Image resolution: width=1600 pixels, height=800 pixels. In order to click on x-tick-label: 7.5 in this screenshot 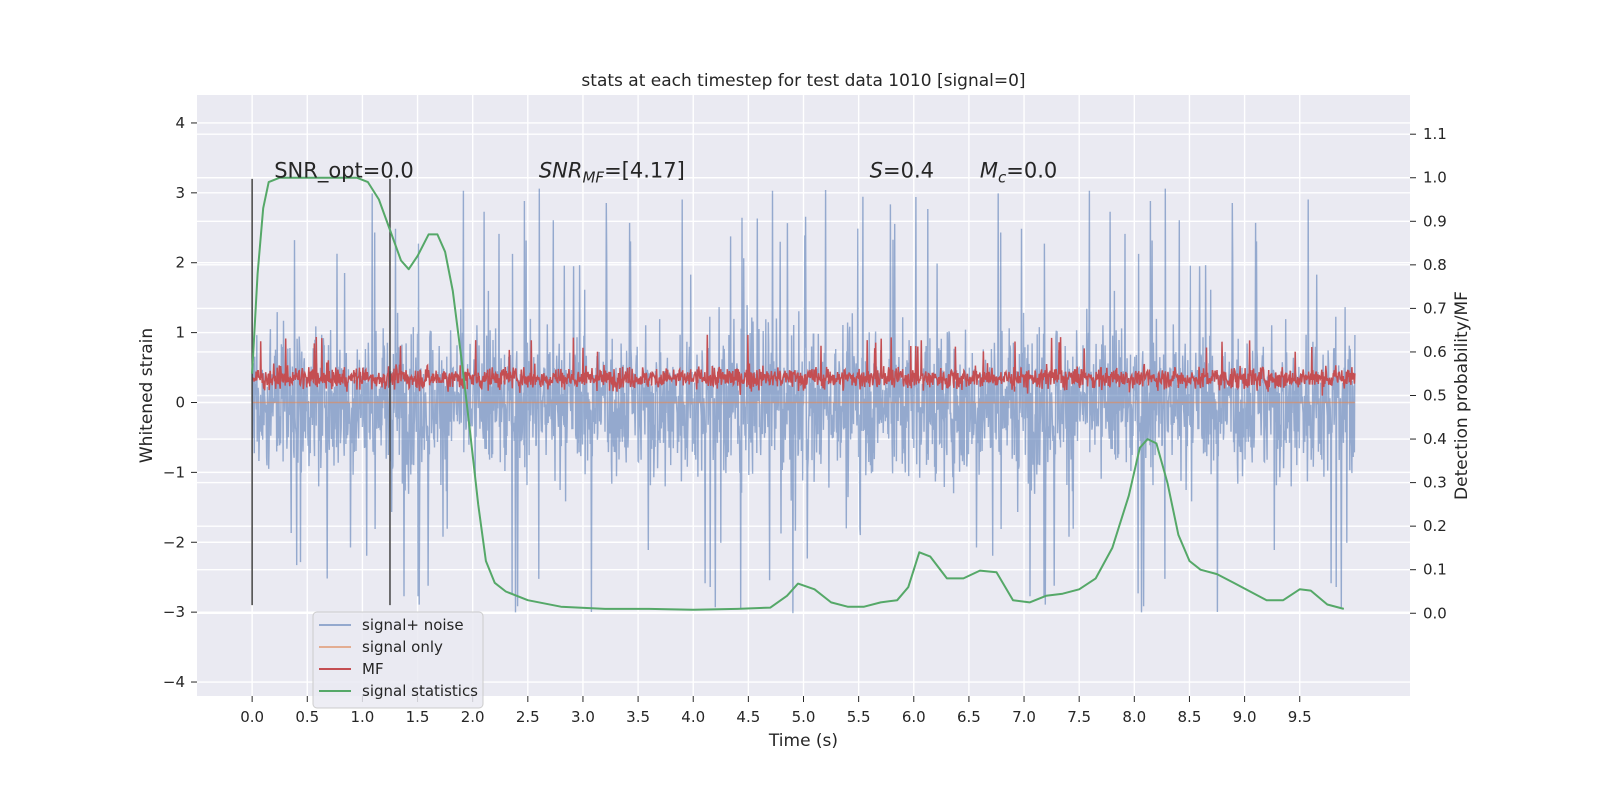, I will do `click(1079, 717)`.